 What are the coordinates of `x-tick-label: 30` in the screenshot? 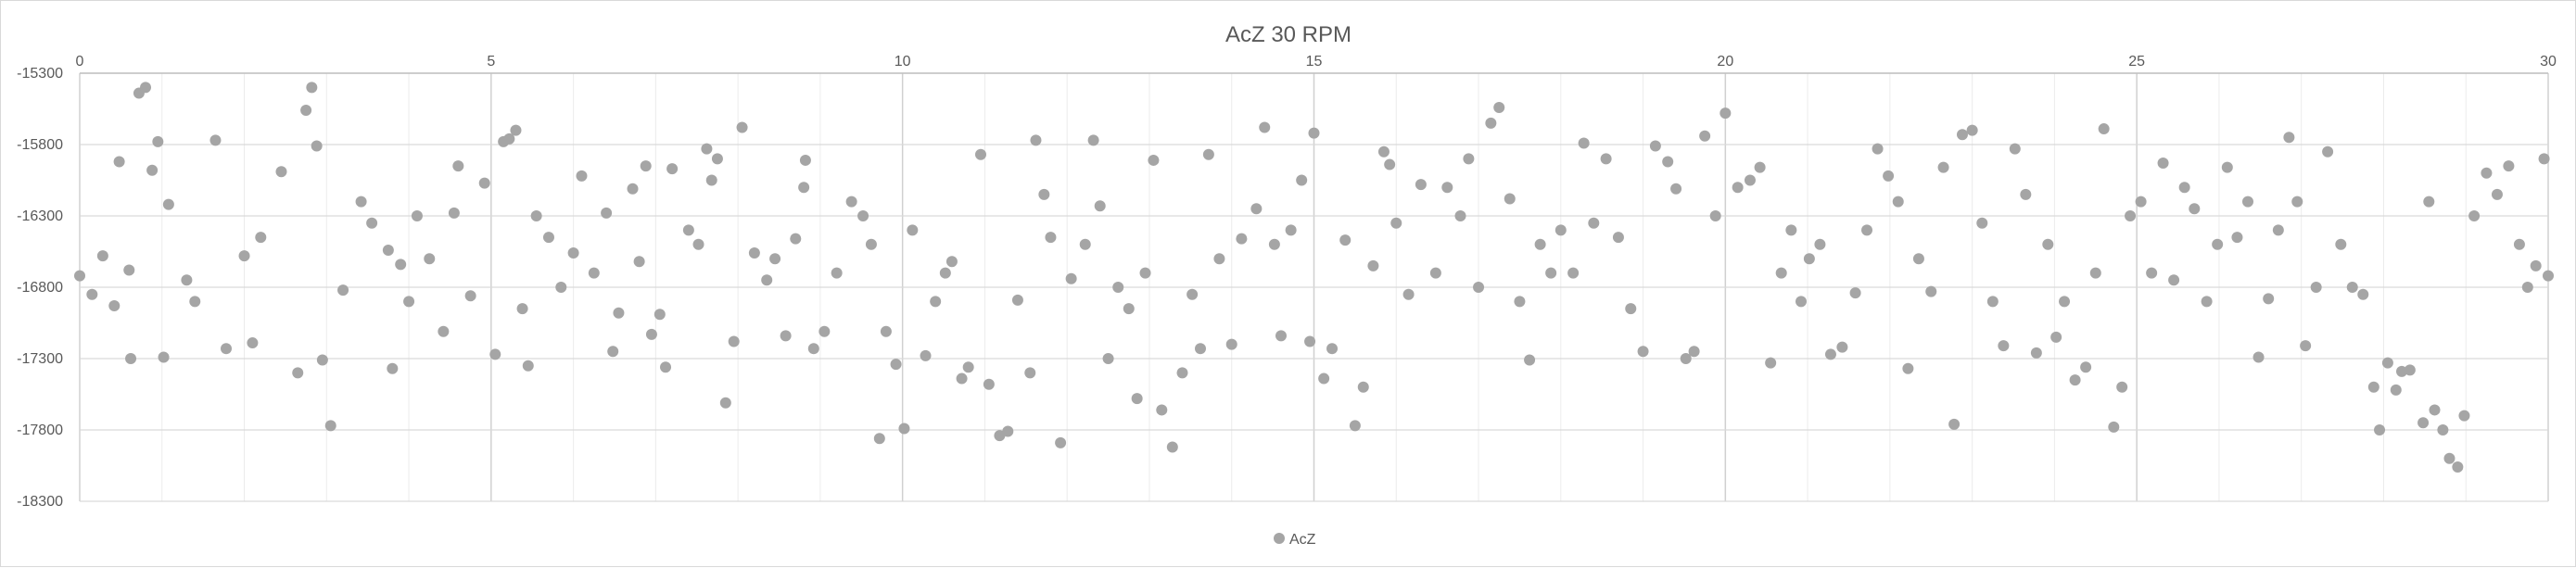 It's located at (2548, 61).